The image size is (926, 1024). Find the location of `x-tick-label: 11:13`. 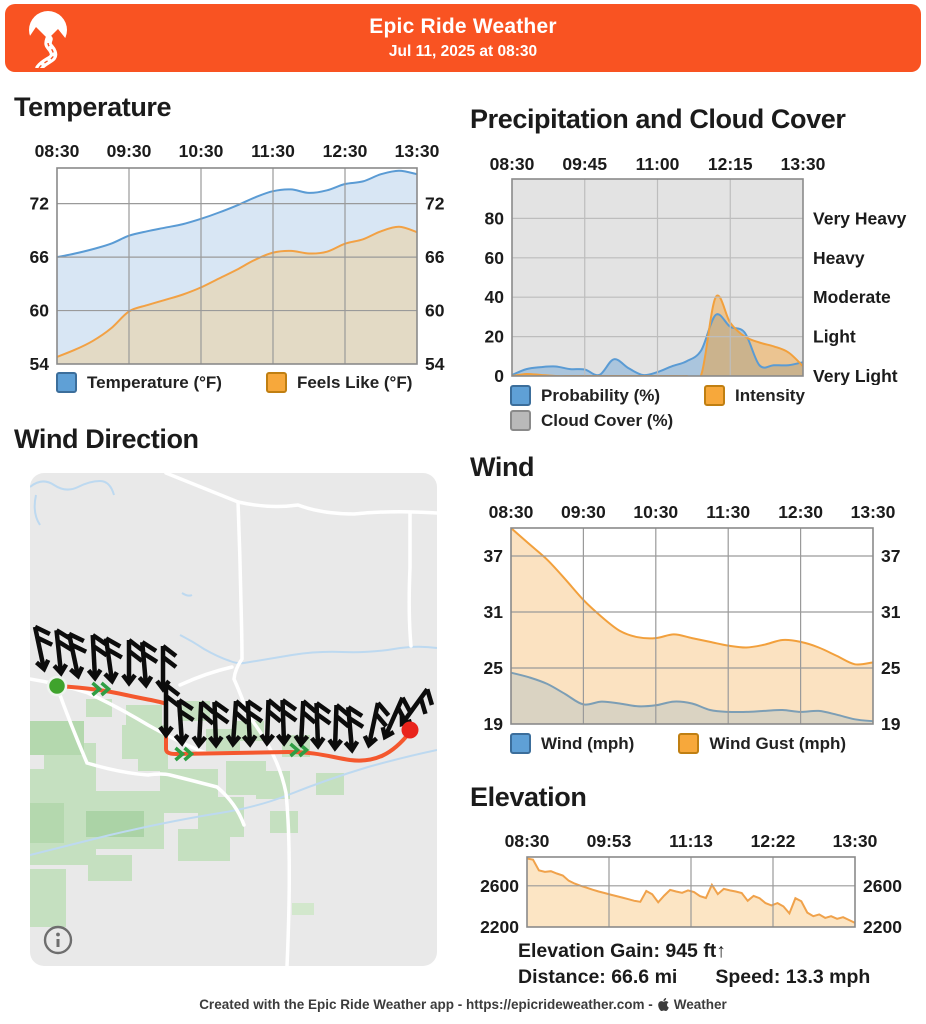

x-tick-label: 11:13 is located at coordinates (691, 841).